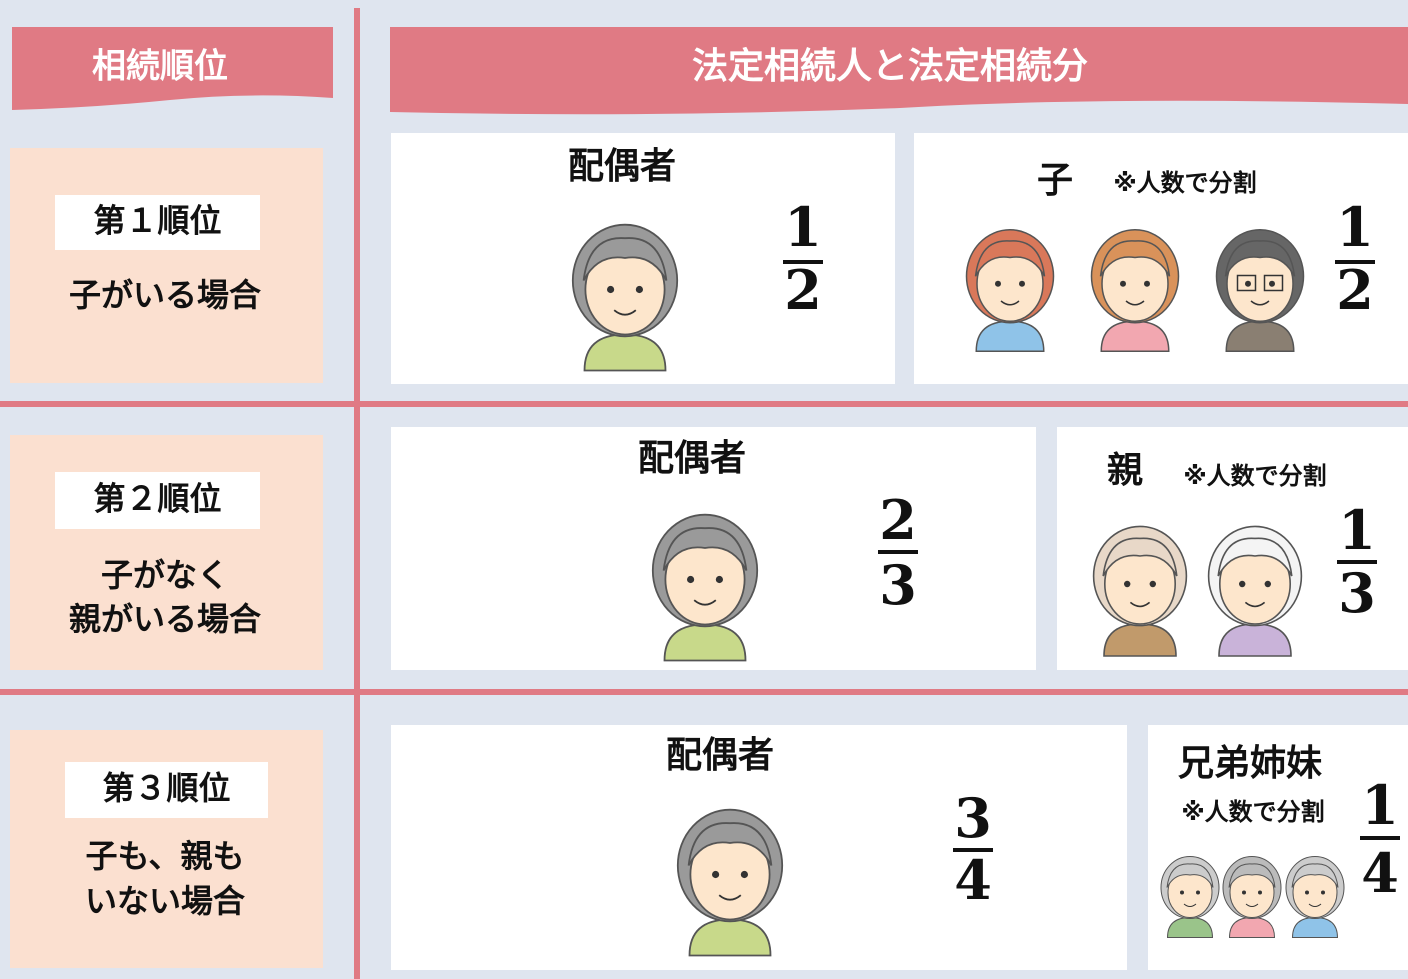 The height and width of the screenshot is (979, 1408). I want to click on rank-header: 相続順位, so click(160, 67).